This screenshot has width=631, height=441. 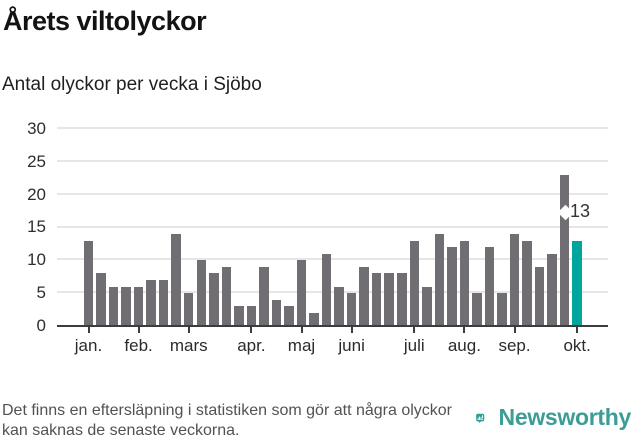 I want to click on month-label: maj, so click(x=301, y=345).